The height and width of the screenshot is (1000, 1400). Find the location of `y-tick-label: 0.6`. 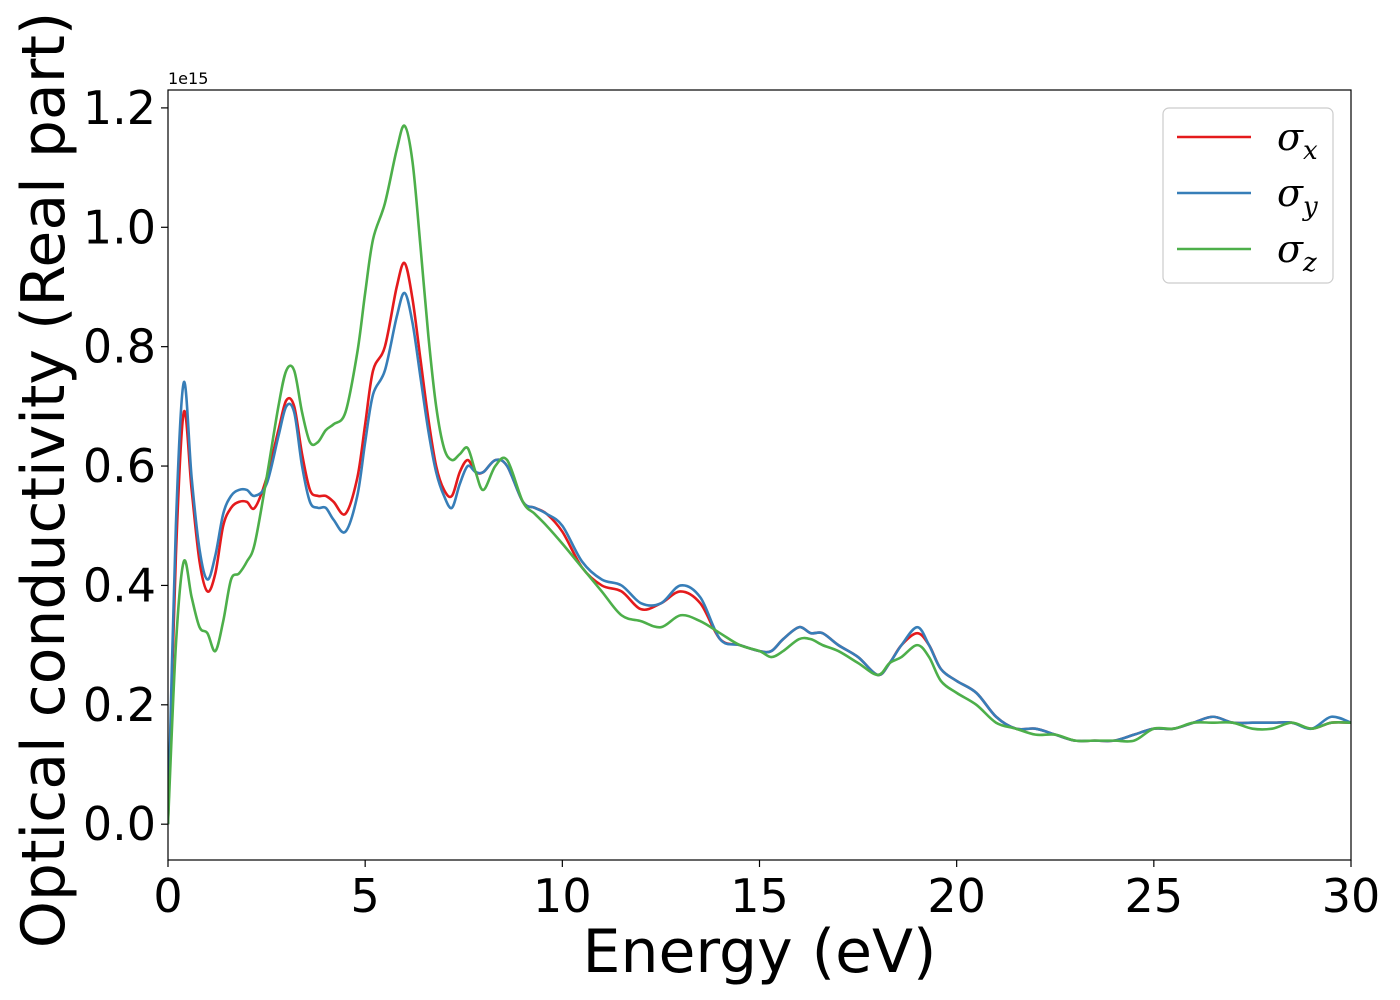

y-tick-label: 0.6 is located at coordinates (119, 466).